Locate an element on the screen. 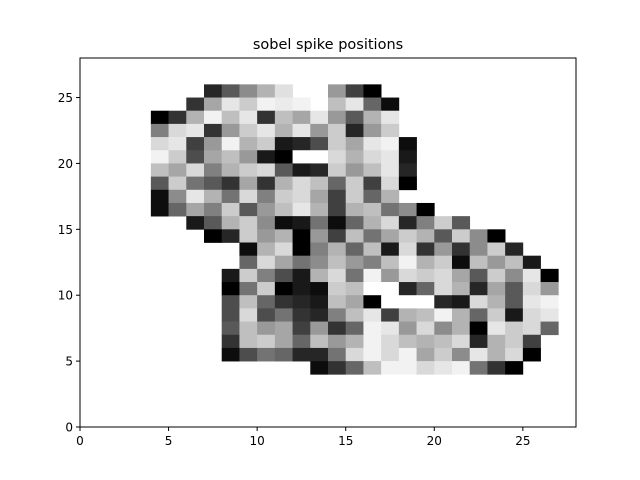  x-tick-label: 0 is located at coordinates (80, 441).